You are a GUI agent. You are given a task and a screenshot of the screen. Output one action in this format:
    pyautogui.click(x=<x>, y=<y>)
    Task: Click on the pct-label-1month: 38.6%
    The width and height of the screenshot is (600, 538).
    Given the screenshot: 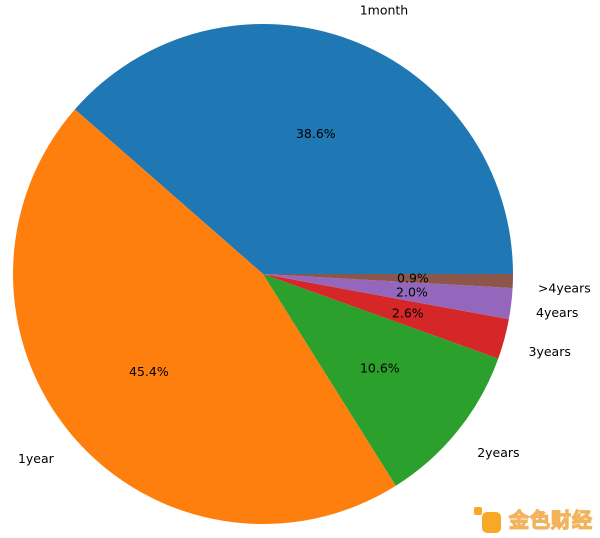 What is the action you would take?
    pyautogui.click(x=316, y=133)
    